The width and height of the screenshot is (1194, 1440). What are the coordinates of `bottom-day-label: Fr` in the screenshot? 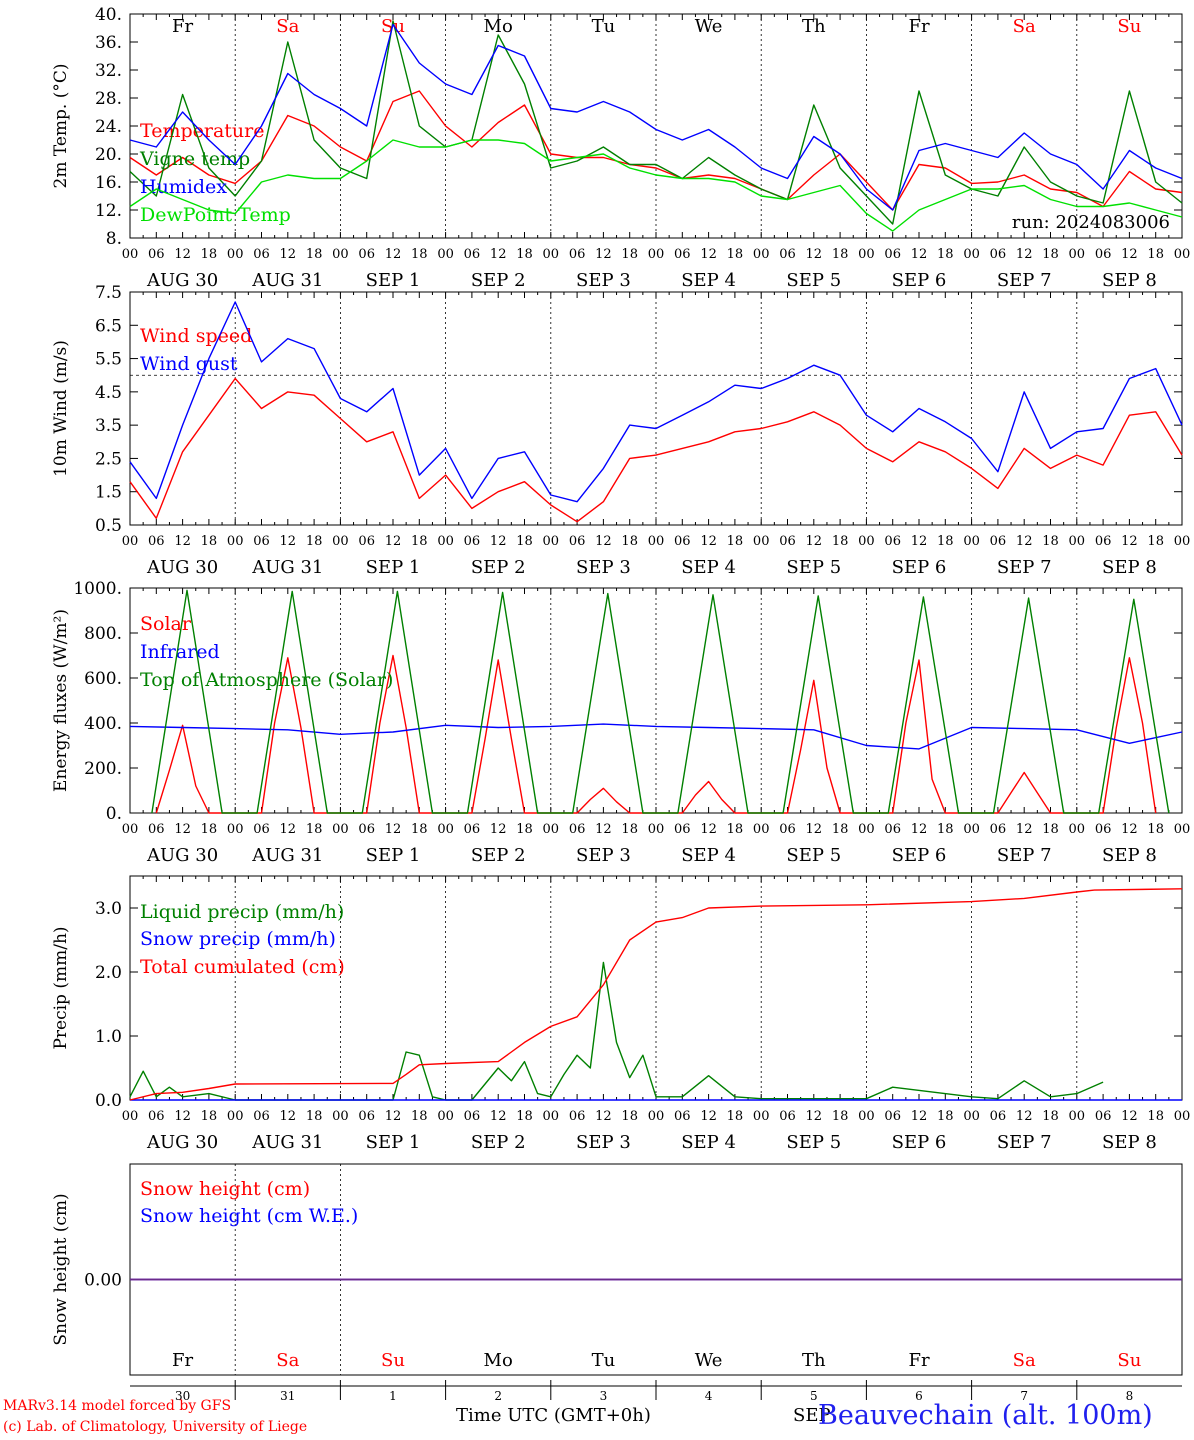 It's located at (182, 1360).